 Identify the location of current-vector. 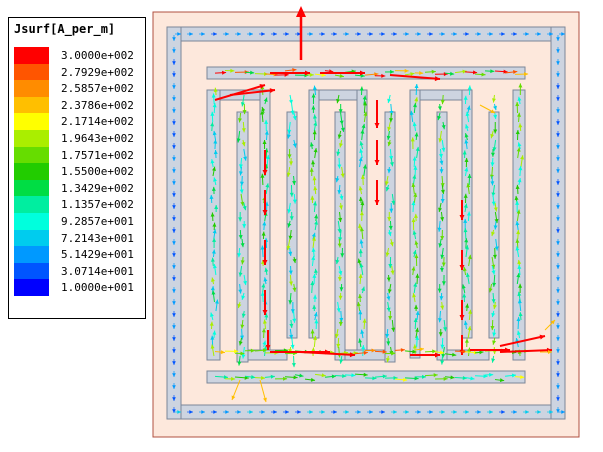
(252, 92).